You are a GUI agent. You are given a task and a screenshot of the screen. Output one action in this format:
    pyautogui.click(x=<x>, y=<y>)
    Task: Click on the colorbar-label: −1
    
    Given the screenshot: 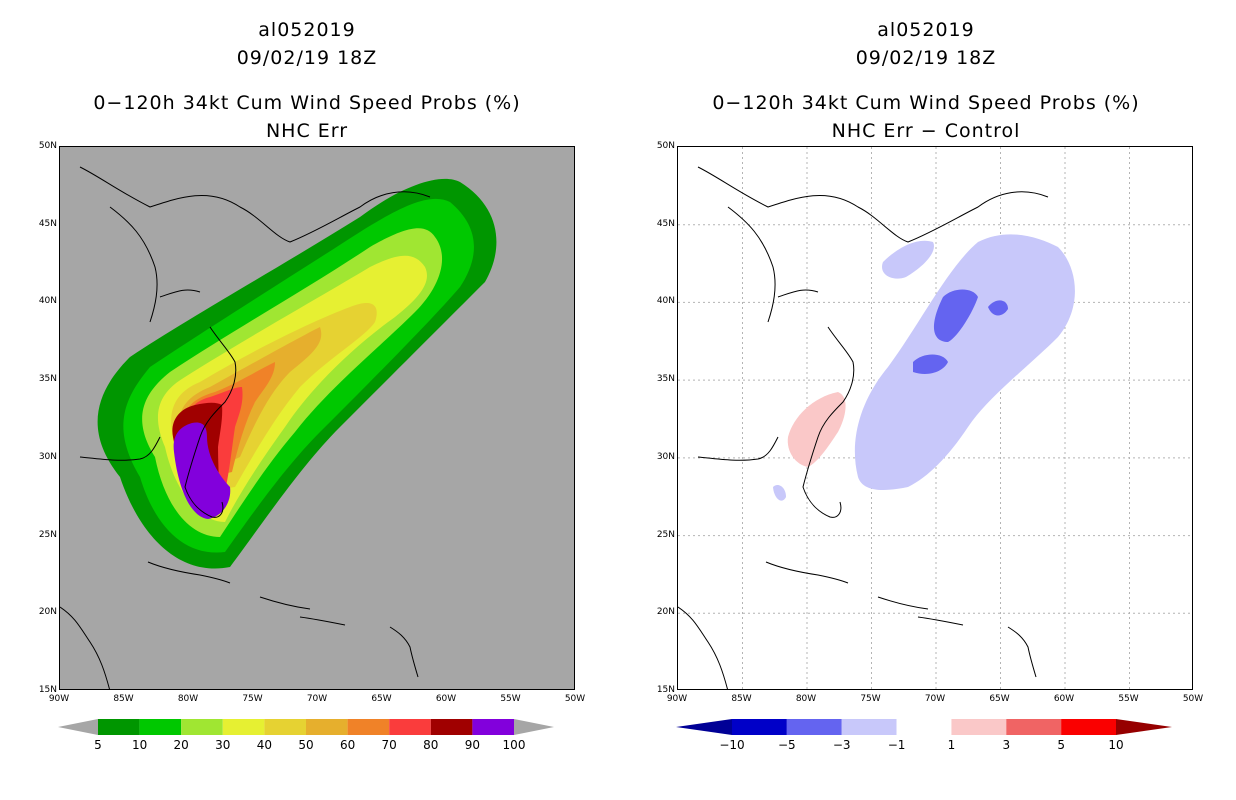 What is the action you would take?
    pyautogui.click(x=896, y=745)
    